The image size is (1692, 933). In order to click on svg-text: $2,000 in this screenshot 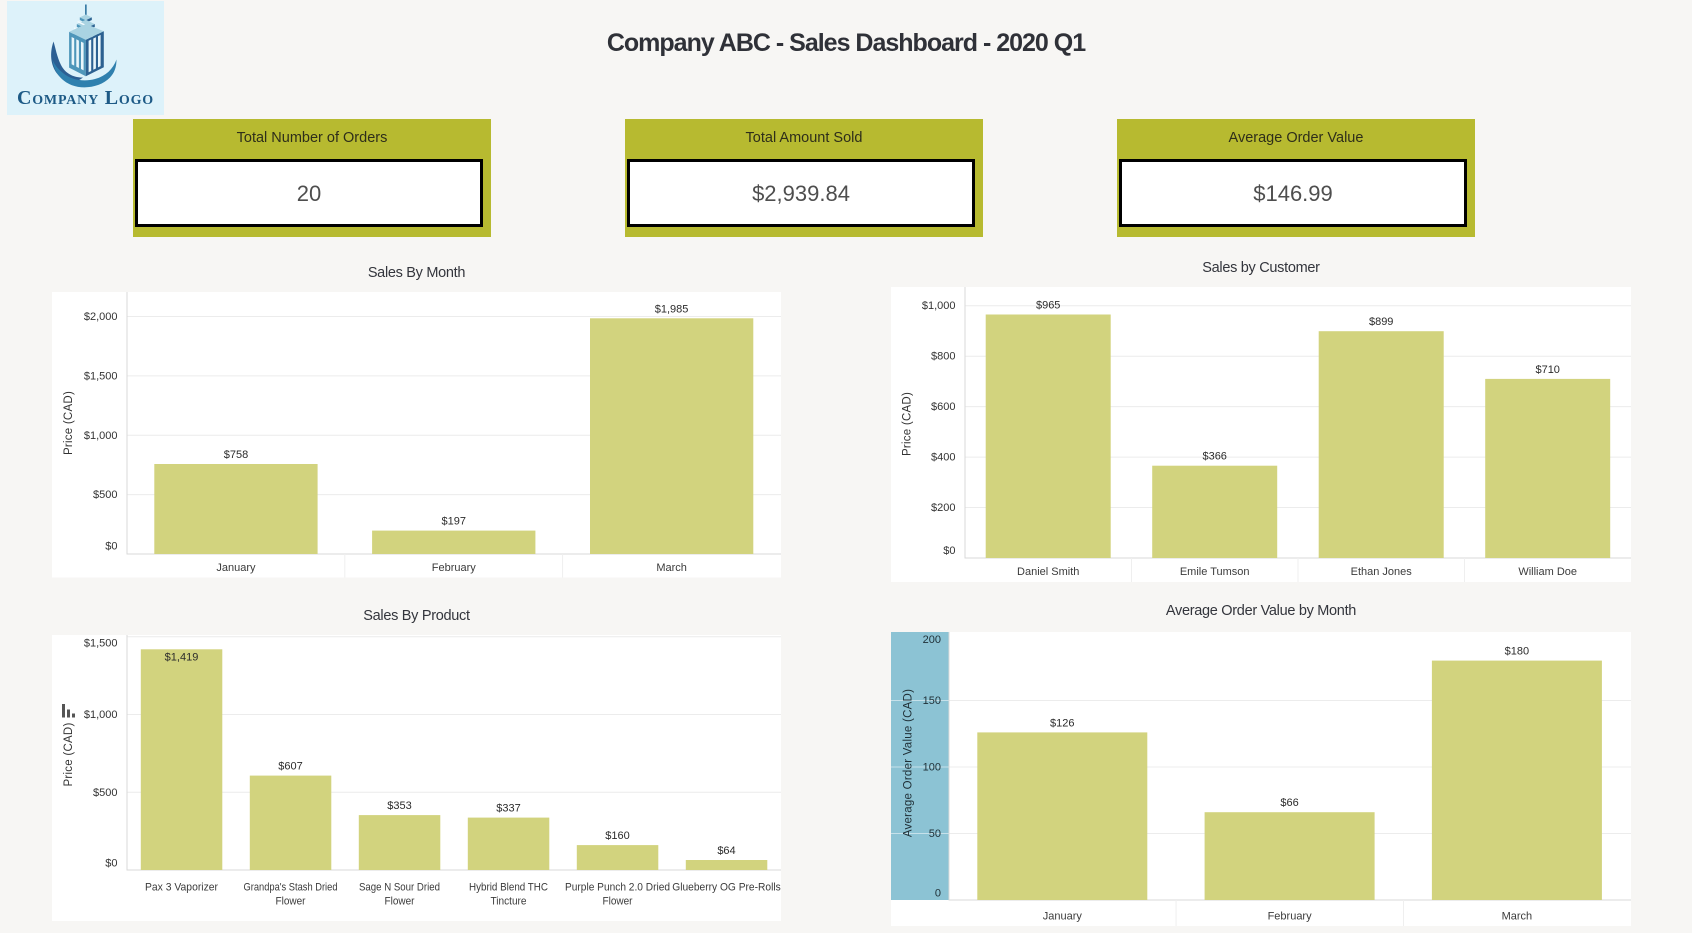, I will do `click(101, 317)`.